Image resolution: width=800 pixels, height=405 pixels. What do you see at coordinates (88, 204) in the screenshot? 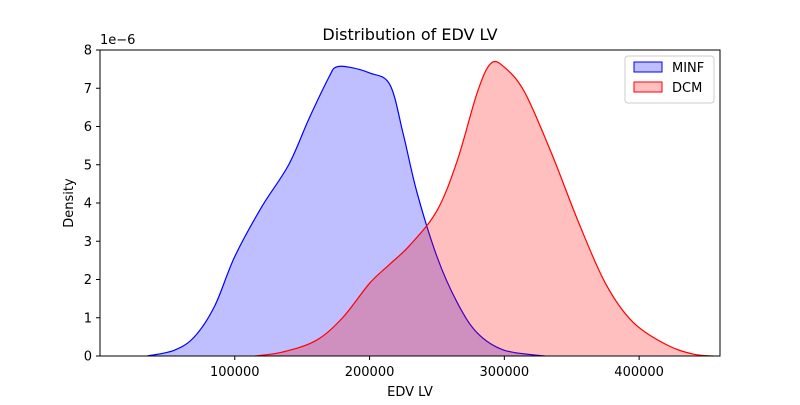
I see `y-tick-label: 4` at bounding box center [88, 204].